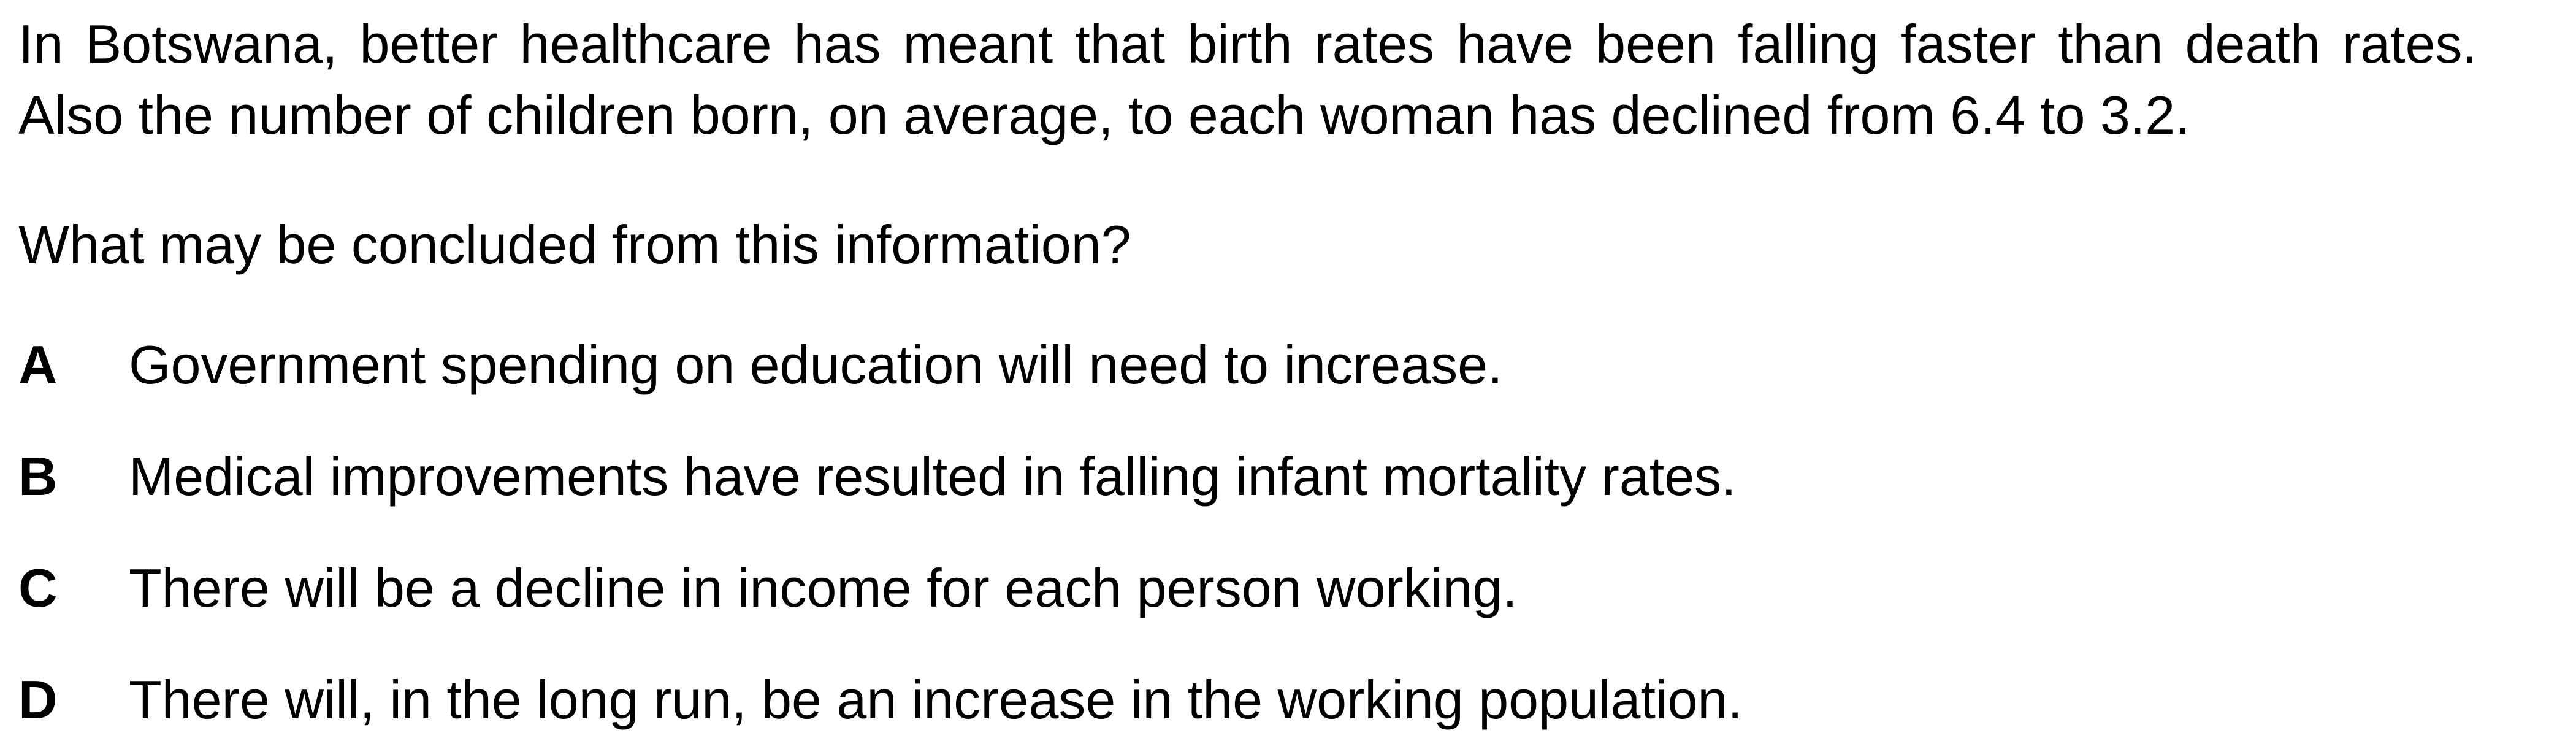 The height and width of the screenshot is (749, 2576). I want to click on option-letter: B, so click(38, 477).